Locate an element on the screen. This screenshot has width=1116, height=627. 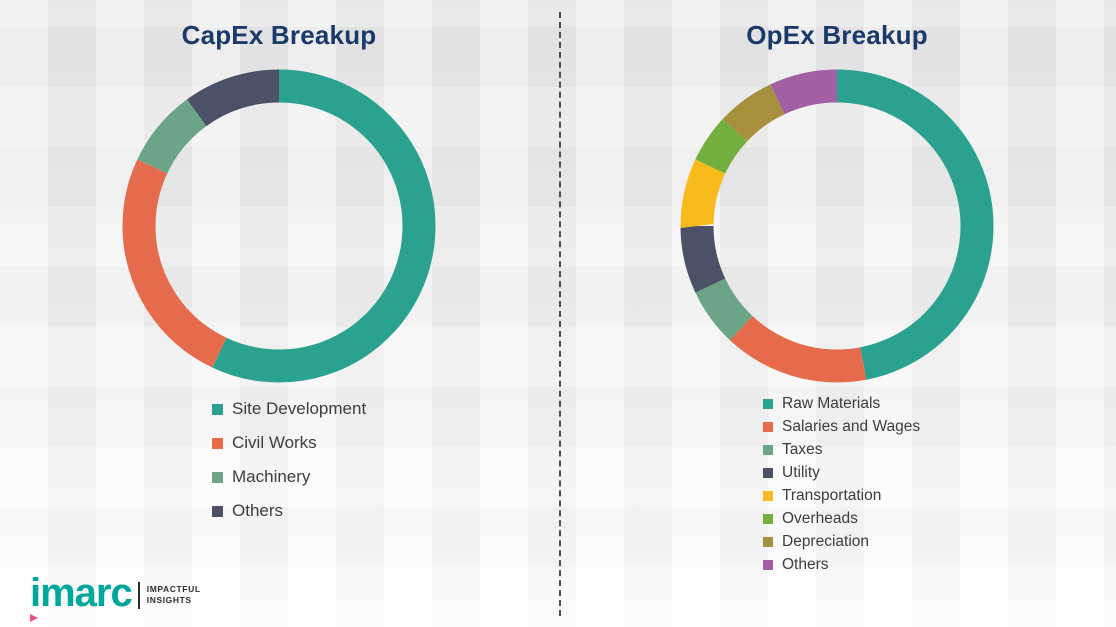
logo-tagline: IMPACTFUL INSIGHTS is located at coordinates (174, 595).